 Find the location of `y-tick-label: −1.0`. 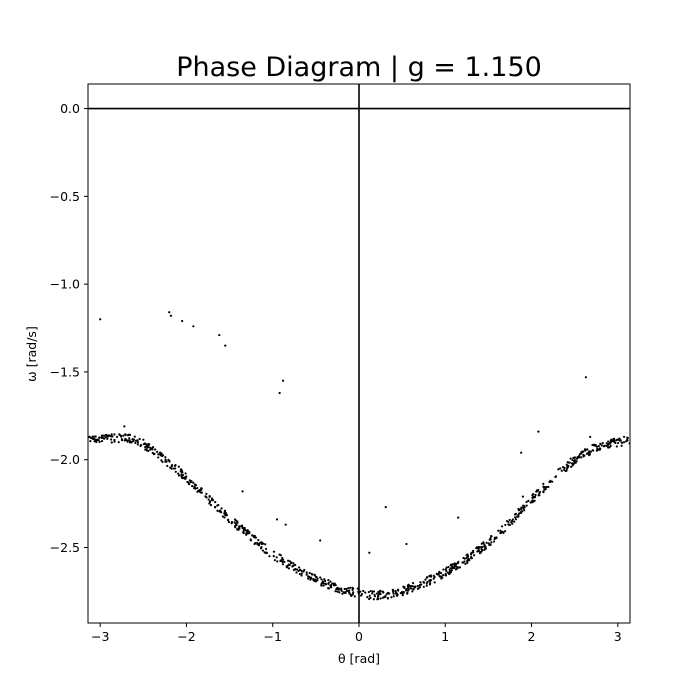

y-tick-label: −1.0 is located at coordinates (65, 284).